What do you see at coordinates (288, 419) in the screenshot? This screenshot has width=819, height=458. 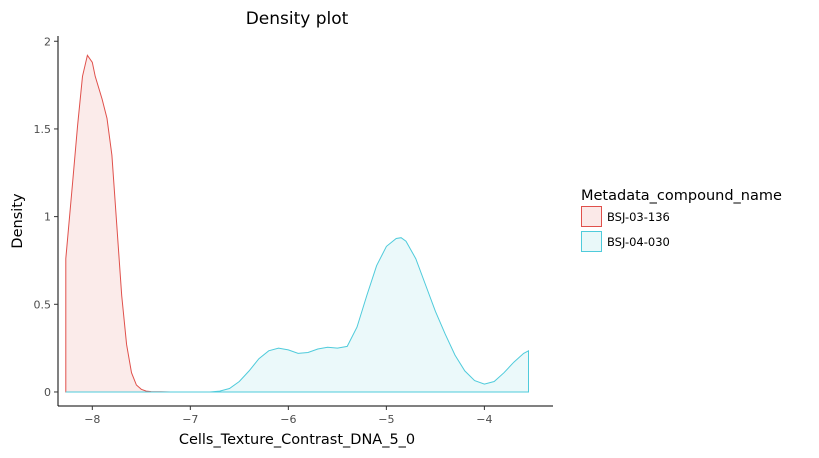 I see `x-tick-label: −6` at bounding box center [288, 419].